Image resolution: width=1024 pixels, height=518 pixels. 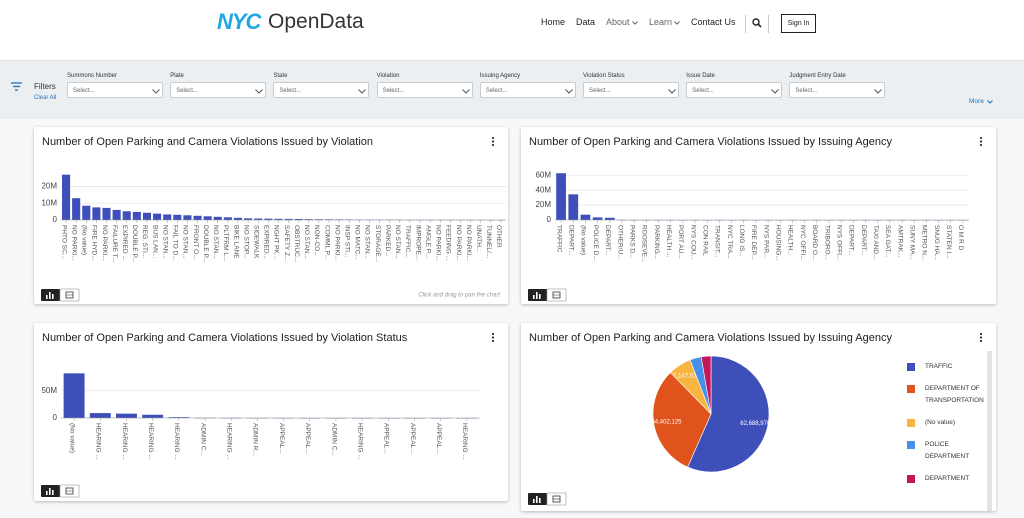 I want to click on scrollbar, so click(x=989, y=431).